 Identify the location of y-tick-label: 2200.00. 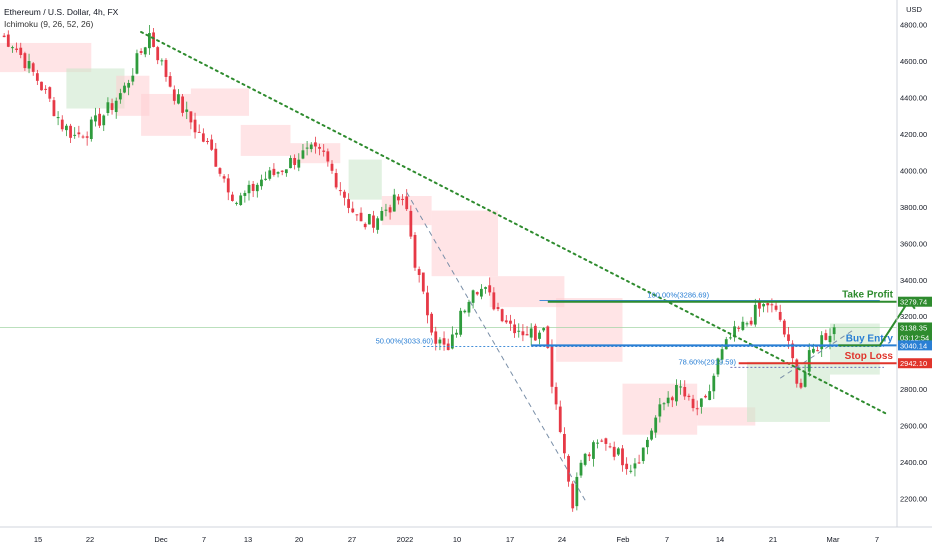
(913, 498).